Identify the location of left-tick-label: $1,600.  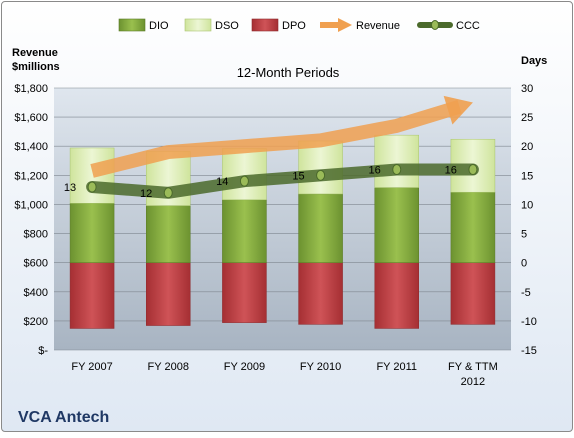
(31, 118).